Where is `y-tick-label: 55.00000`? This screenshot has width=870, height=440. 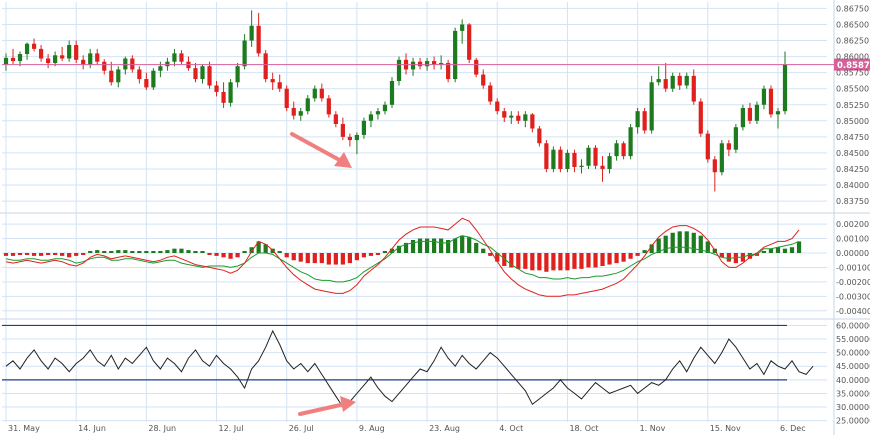
y-tick-label: 55.00000 is located at coordinates (853, 339).